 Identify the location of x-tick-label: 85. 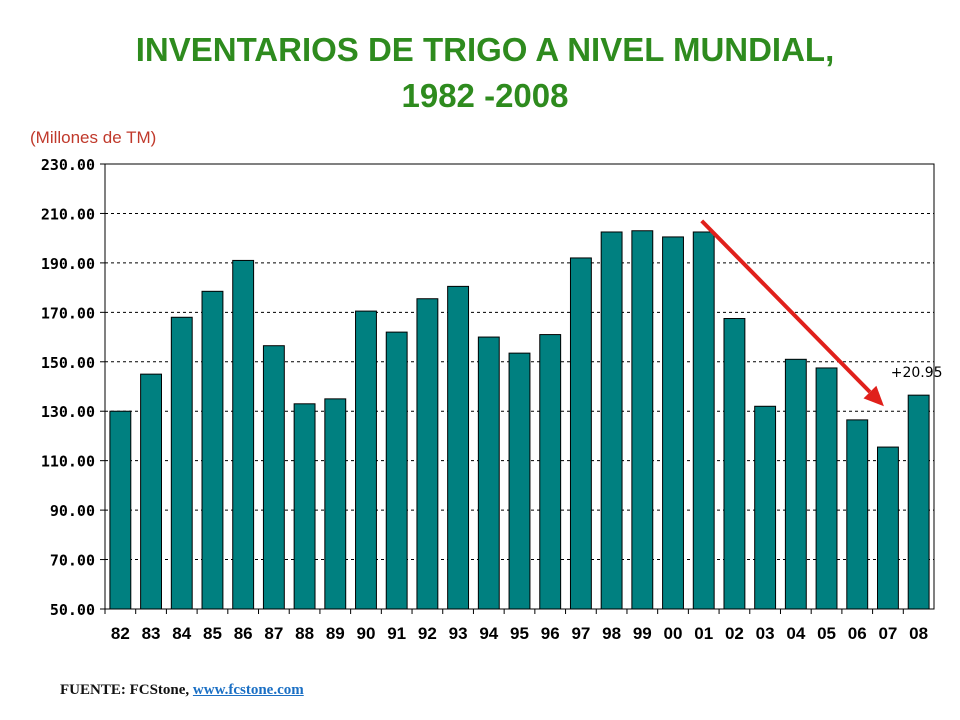
(212, 633).